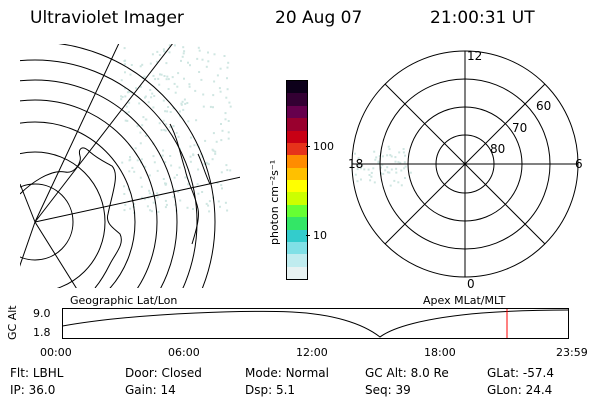 The height and width of the screenshot is (400, 600). I want to click on altitude-curve, so click(316, 323).